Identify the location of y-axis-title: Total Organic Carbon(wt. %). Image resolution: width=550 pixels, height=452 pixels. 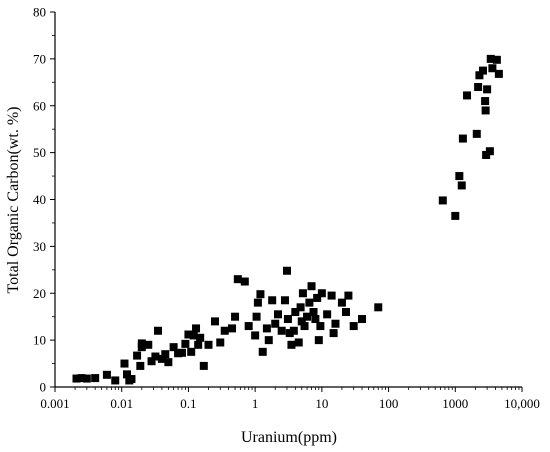
(13, 200).